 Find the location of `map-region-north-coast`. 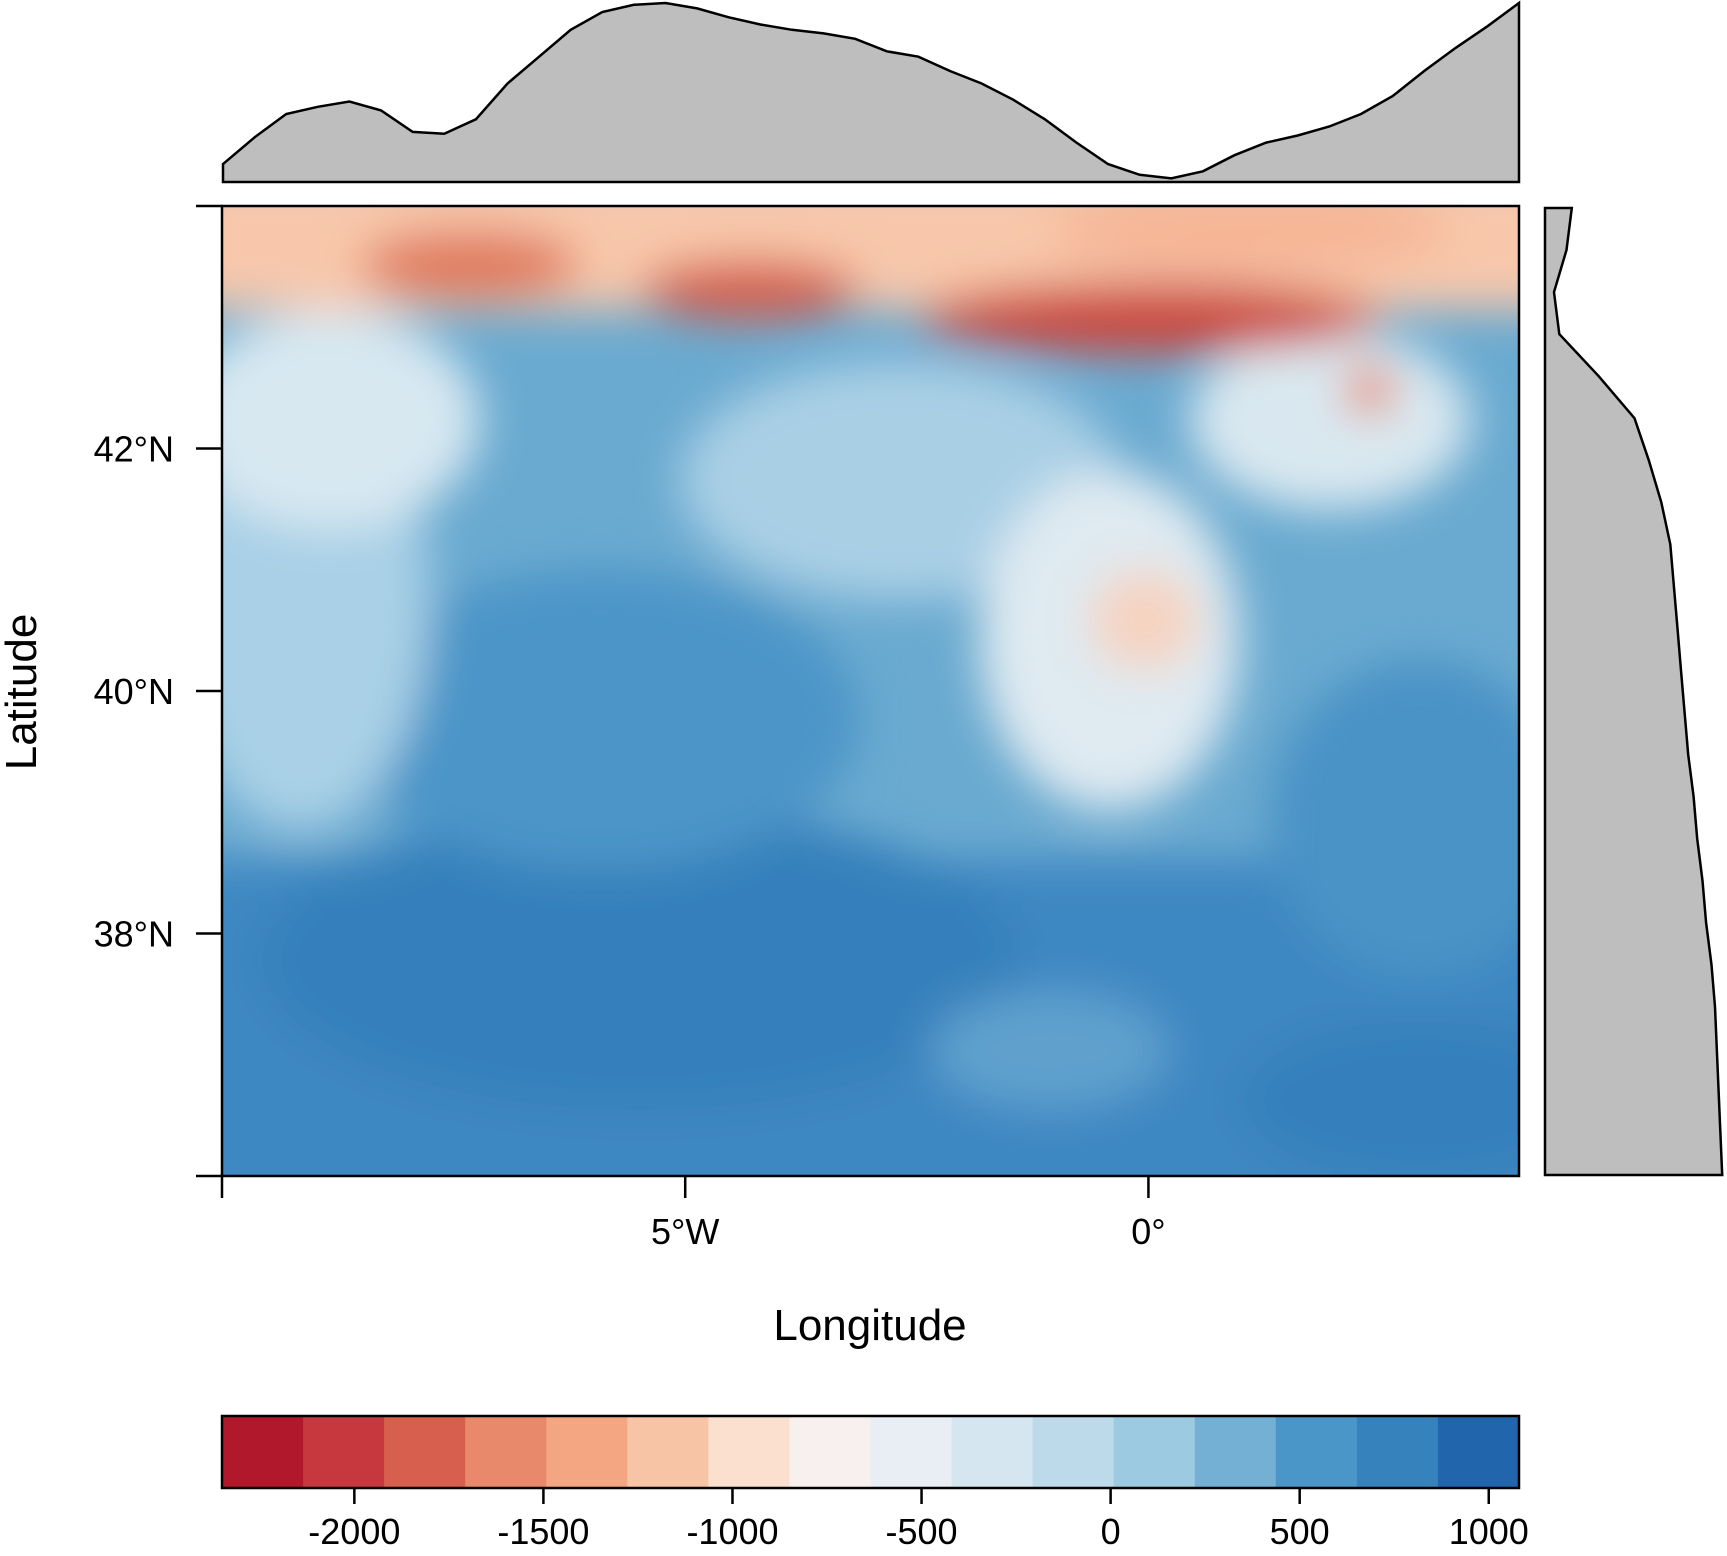

map-region-north-coast is located at coordinates (1250, 238).